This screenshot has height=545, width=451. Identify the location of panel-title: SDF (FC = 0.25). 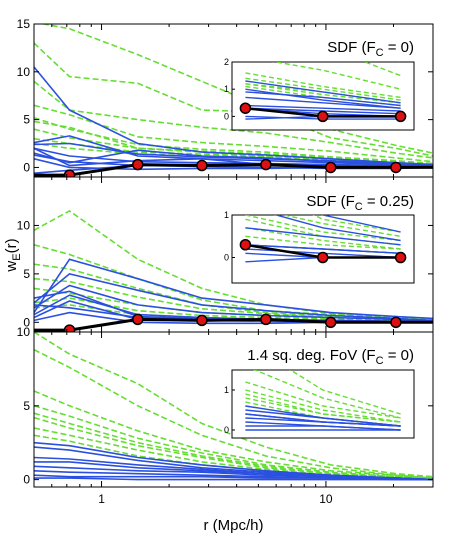
(360, 203).